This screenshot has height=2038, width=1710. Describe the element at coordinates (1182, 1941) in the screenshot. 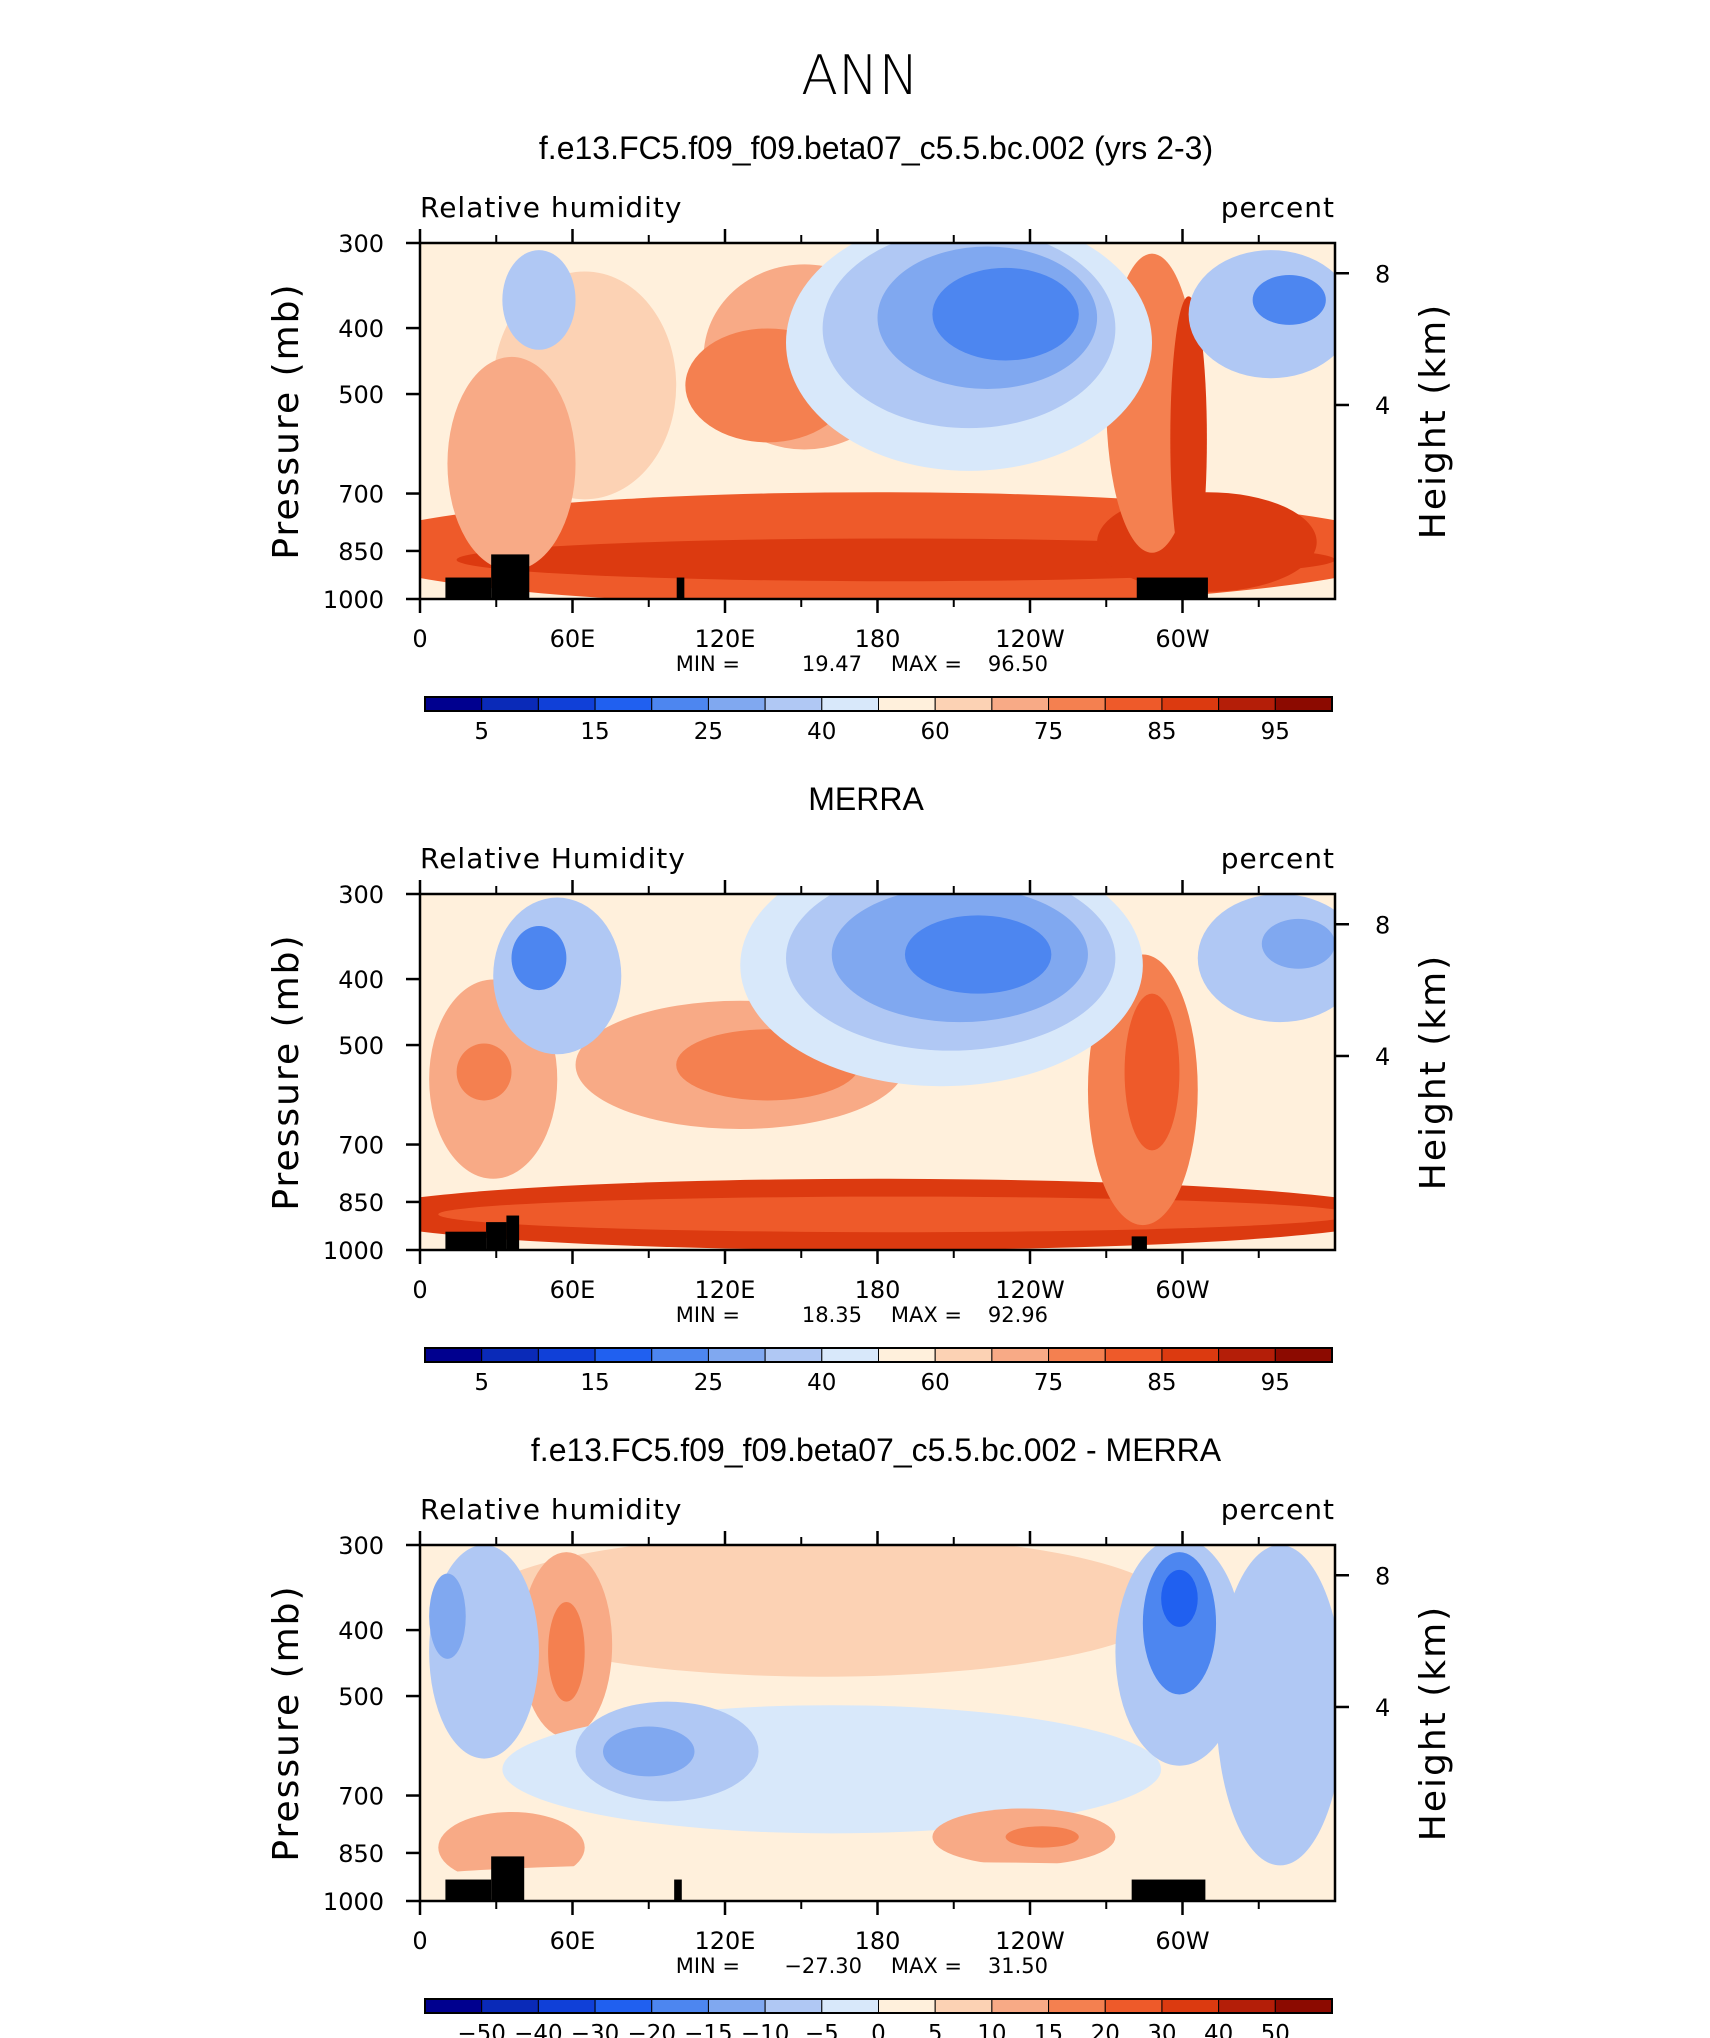

I see `x-tick-label: 60W` at that location.